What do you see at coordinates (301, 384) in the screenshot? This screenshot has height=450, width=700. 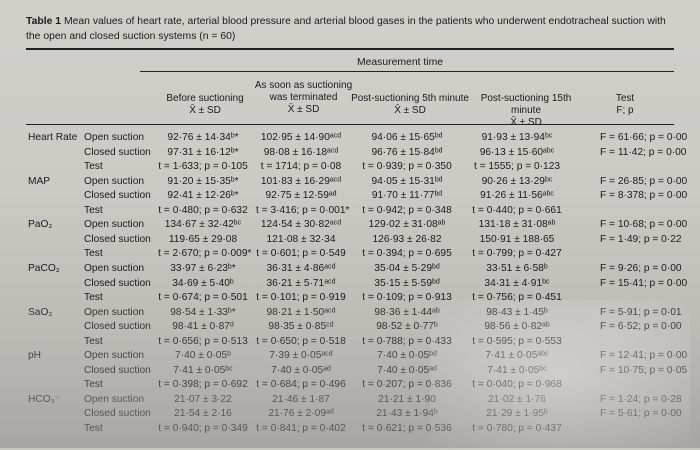 I see `table-cell-terminated: t = 0·684; p = 0·496` at bounding box center [301, 384].